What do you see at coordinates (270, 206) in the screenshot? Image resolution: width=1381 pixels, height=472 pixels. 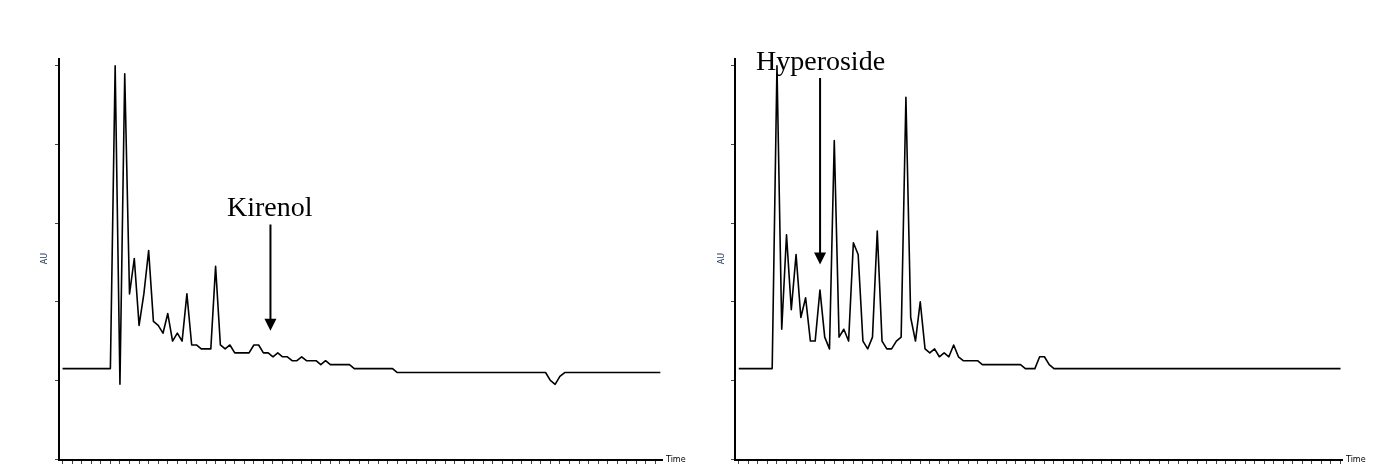 I see `annotation: Kirenol` at bounding box center [270, 206].